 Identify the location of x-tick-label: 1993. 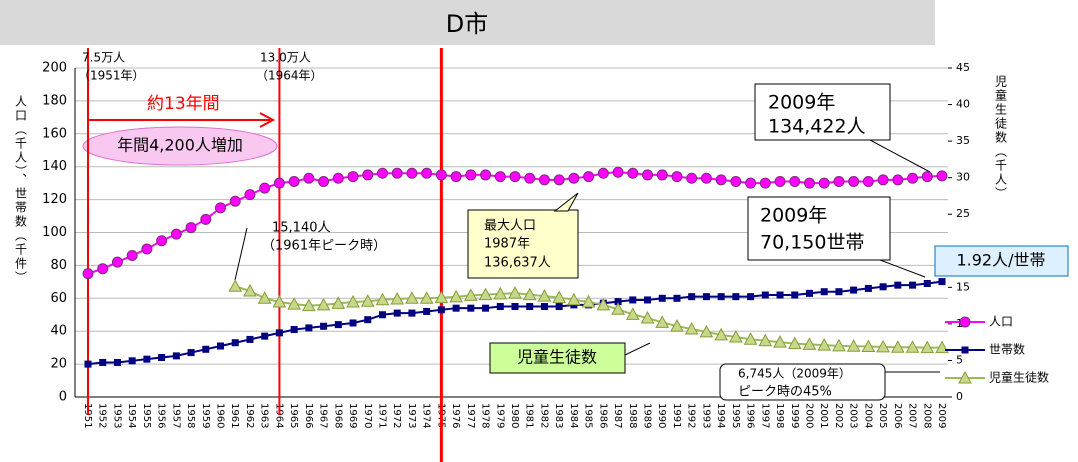
(705, 415).